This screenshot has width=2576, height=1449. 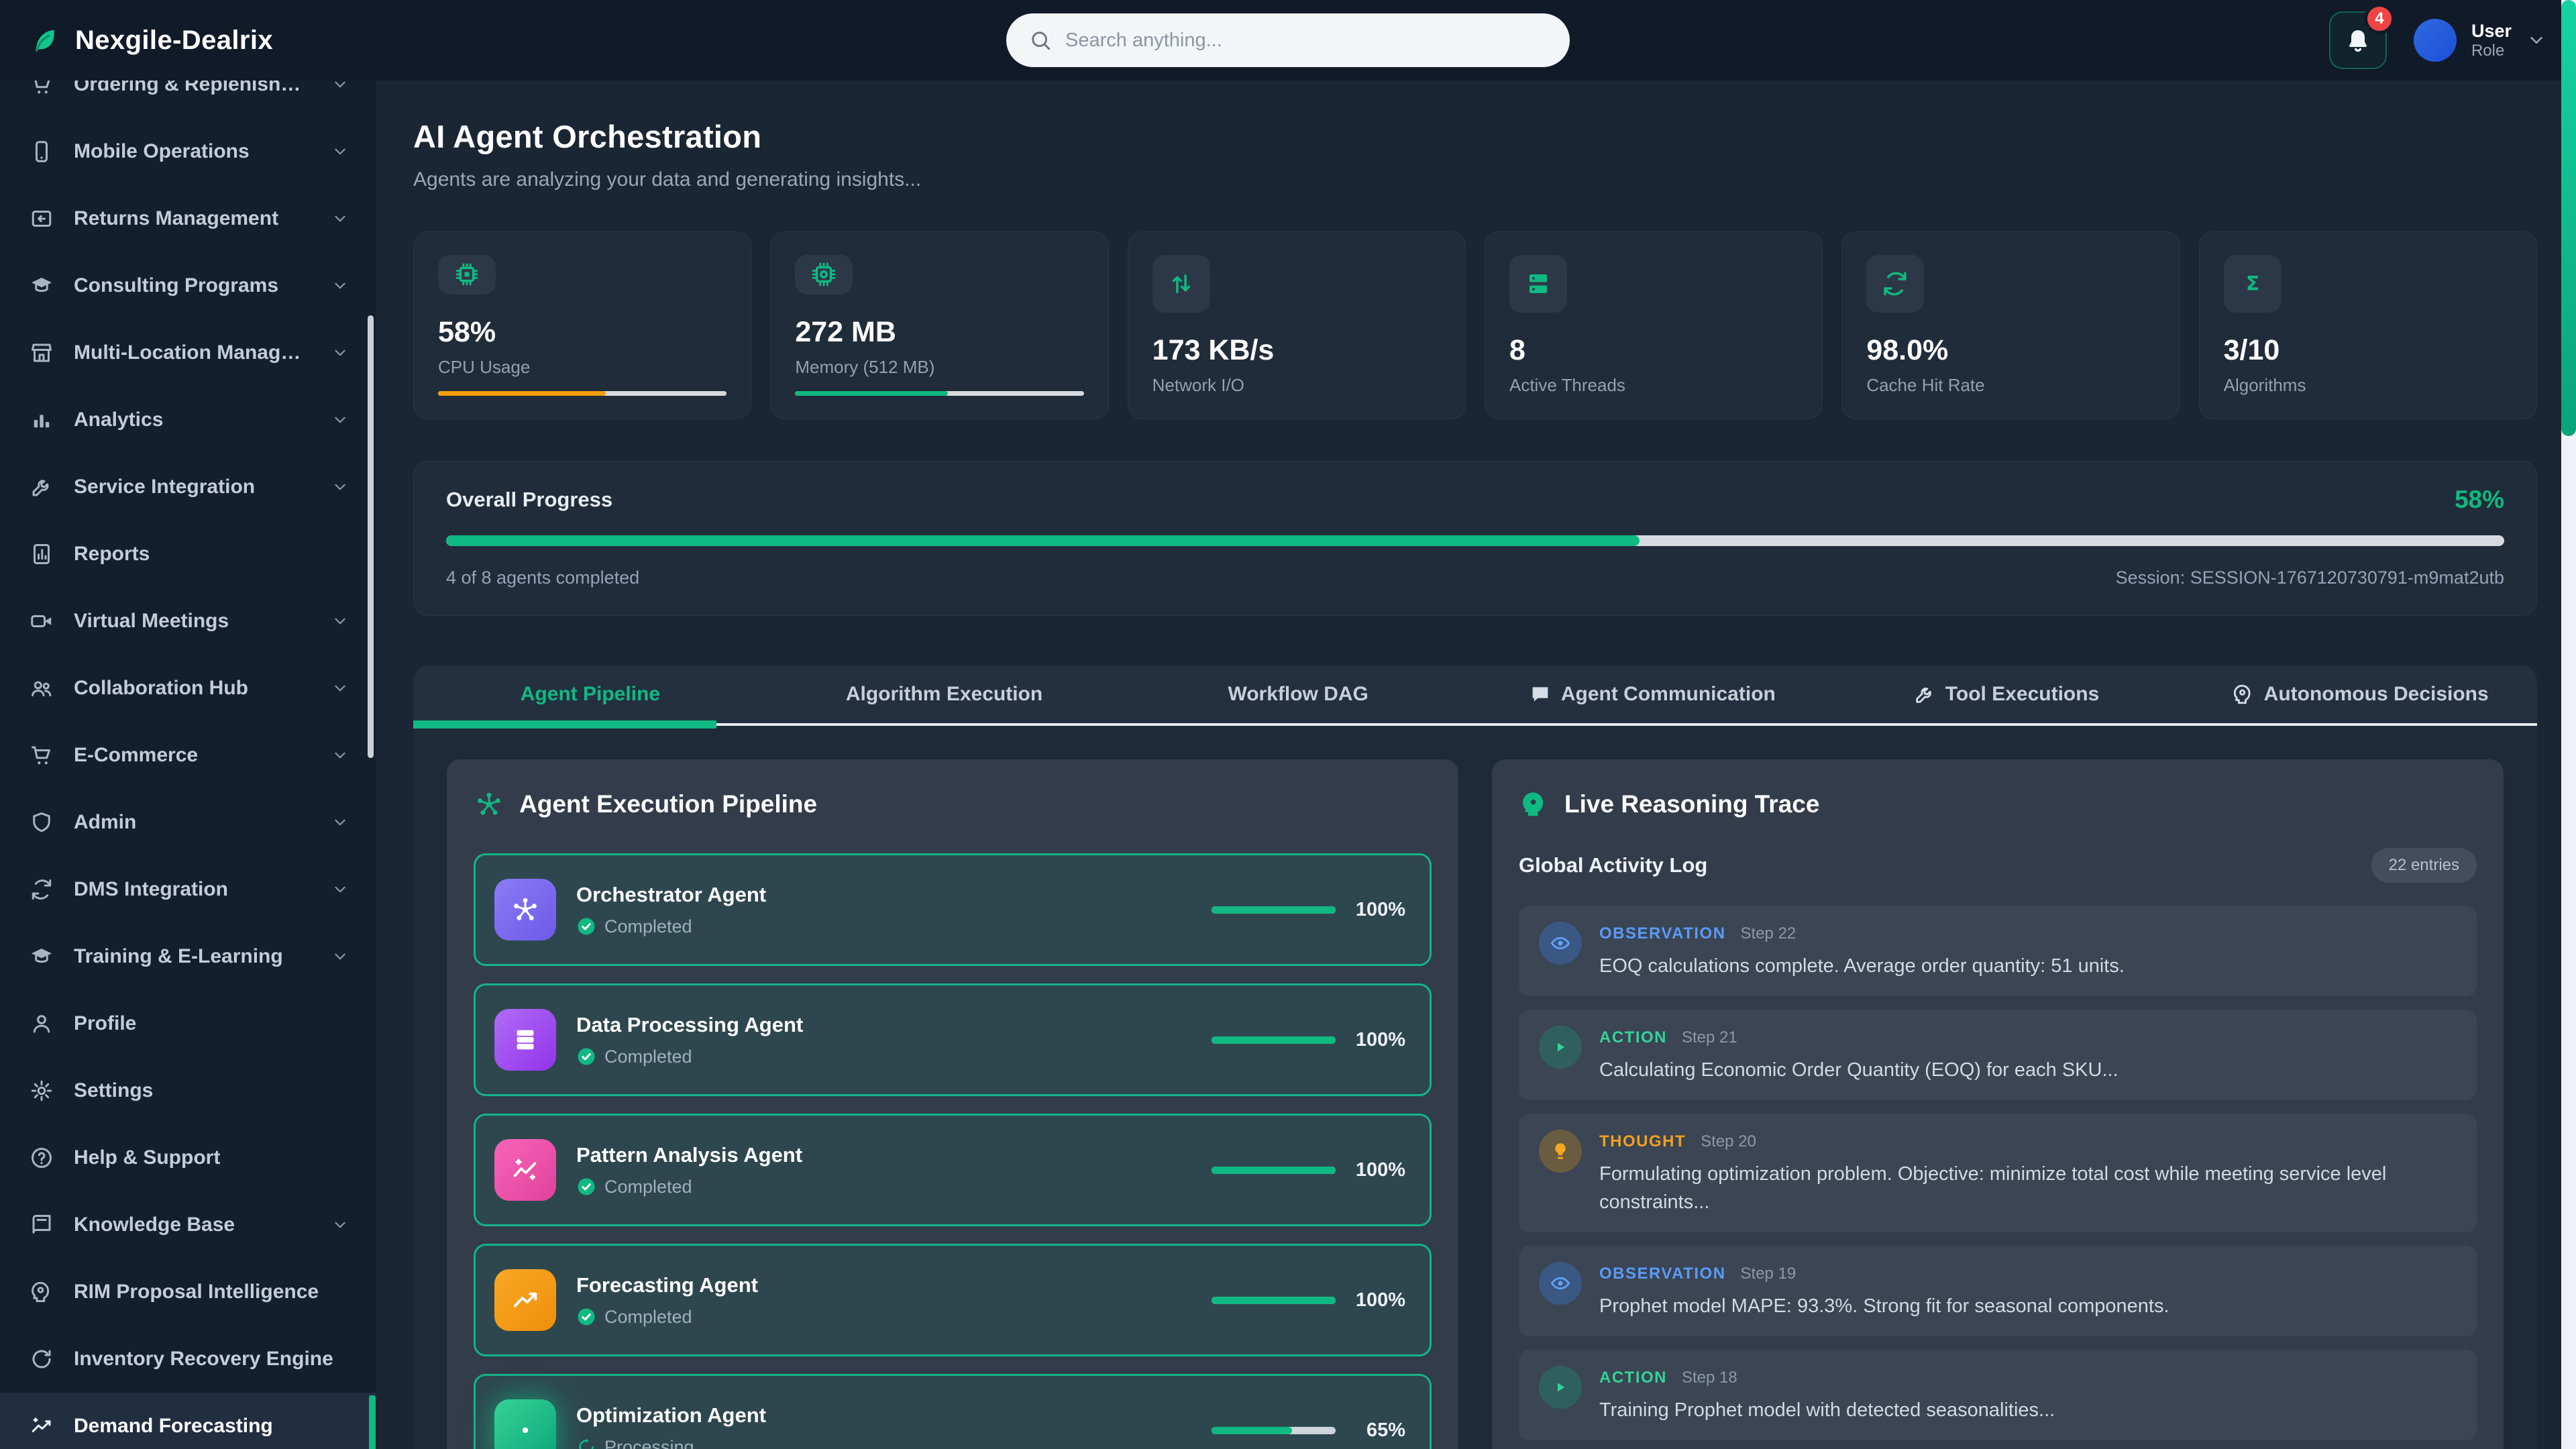 I want to click on sidebar-item: Admin, so click(x=188, y=822).